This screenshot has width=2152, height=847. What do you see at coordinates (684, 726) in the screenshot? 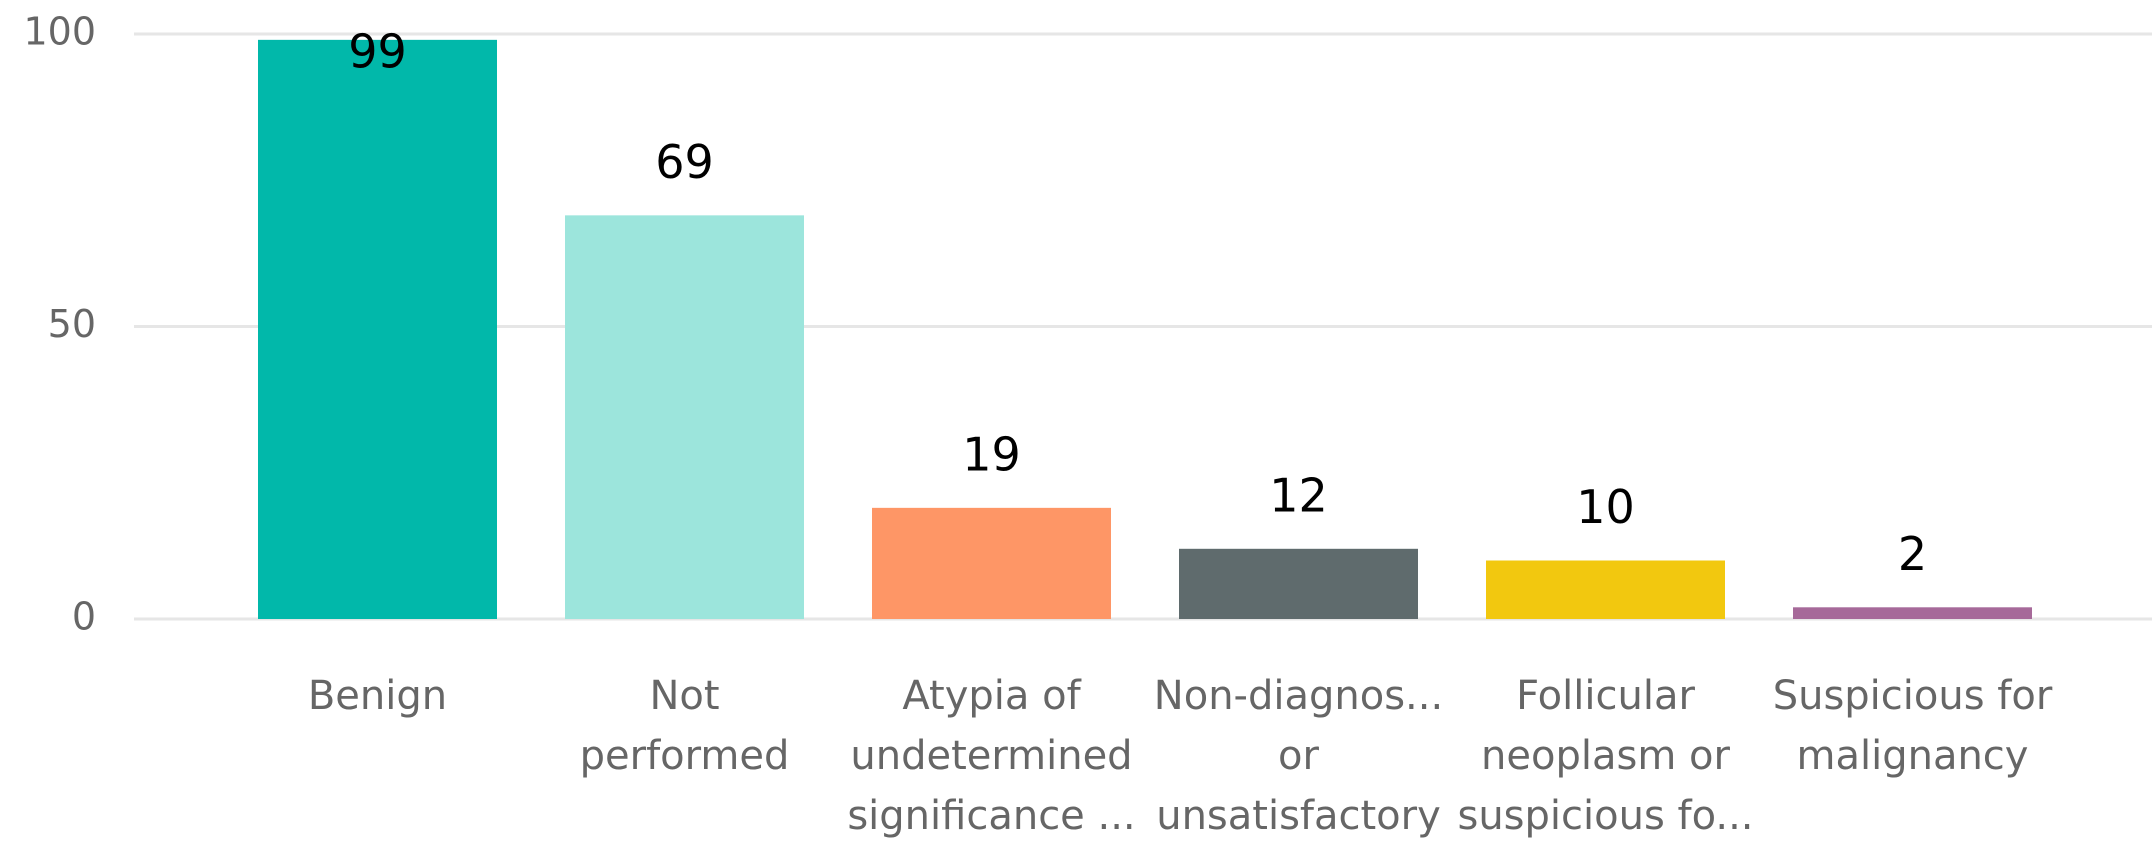
I see `x-tick-label: Not performed` at bounding box center [684, 726].